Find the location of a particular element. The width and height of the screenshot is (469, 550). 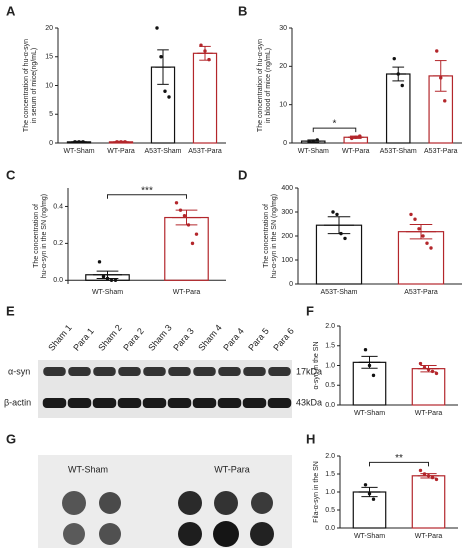

significance-label: * is located at coordinates (335, 124).